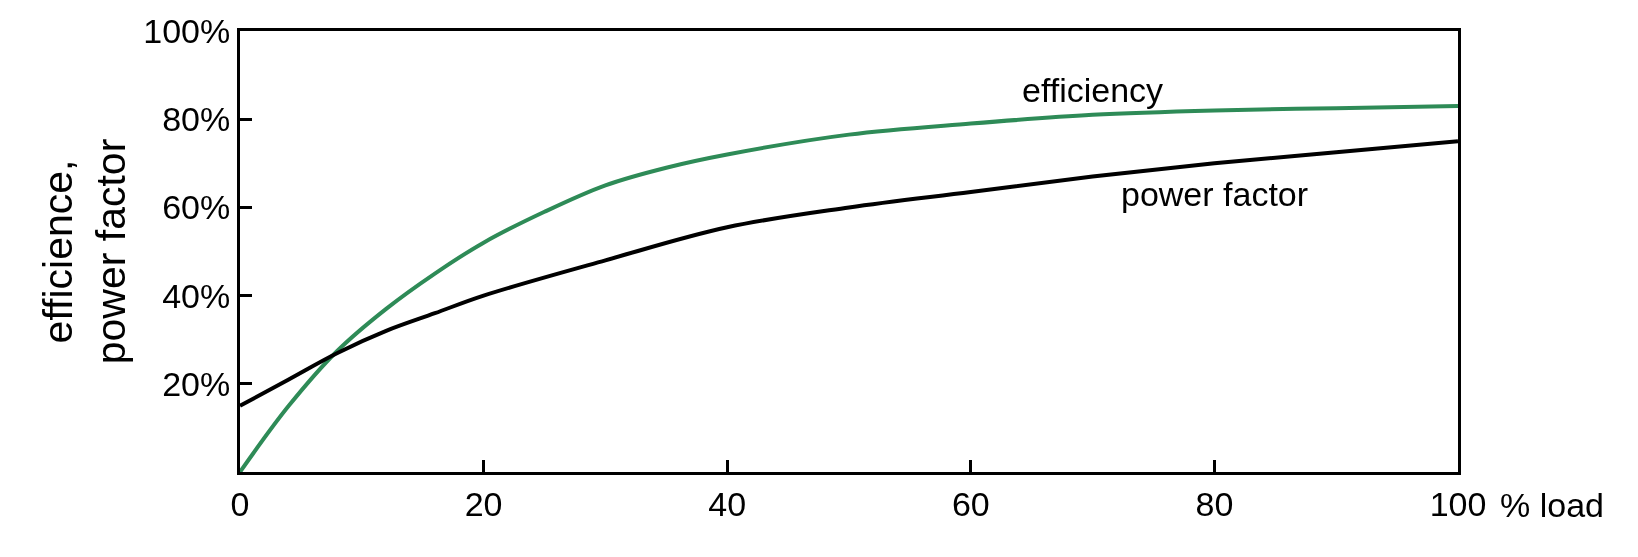 The image size is (1638, 557). I want to click on y-tick-label: 100%, so click(187, 30).